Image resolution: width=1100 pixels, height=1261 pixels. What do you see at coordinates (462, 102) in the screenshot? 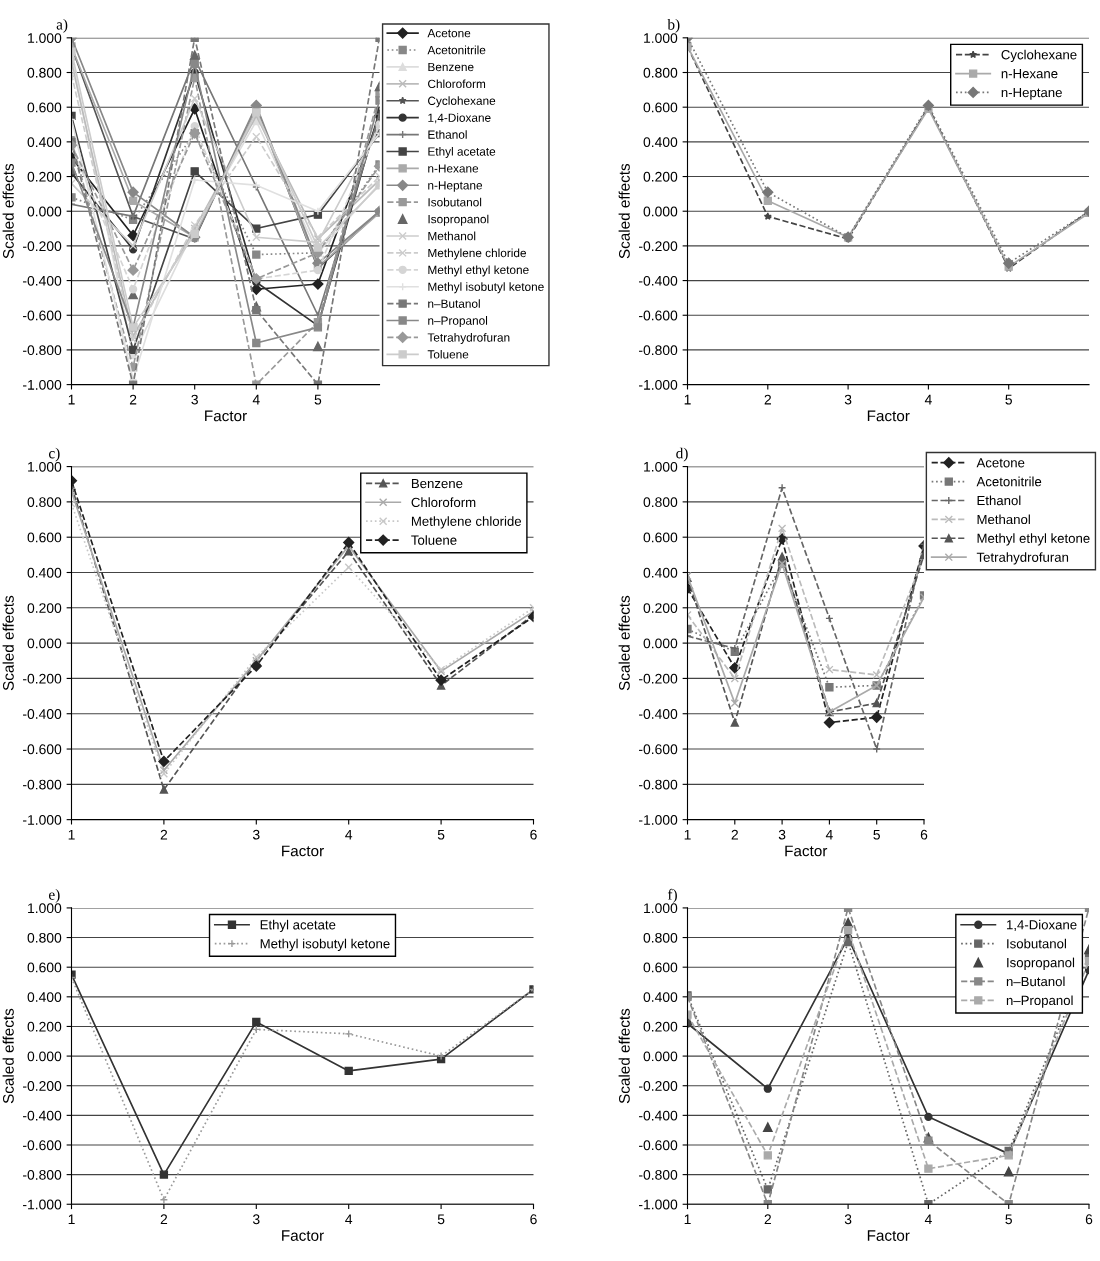
I see `legend-label: Cyclohexane` at bounding box center [462, 102].